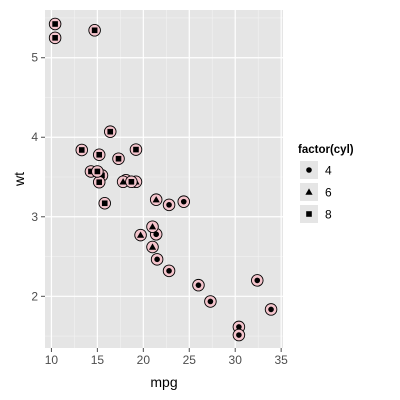 The height and width of the screenshot is (400, 400). I want to click on legend-entry-4: 4, so click(316, 170).